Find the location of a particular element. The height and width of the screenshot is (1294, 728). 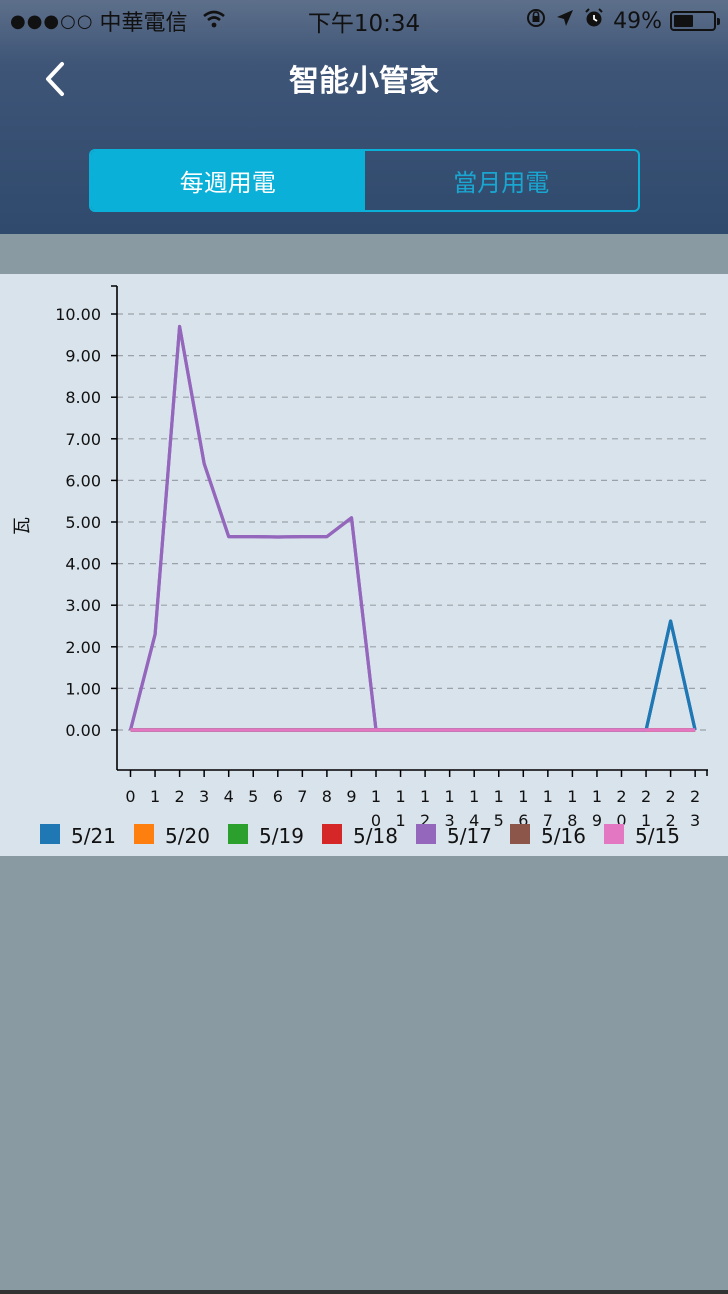

y-tick-label: 1.00 is located at coordinates (83, 688).